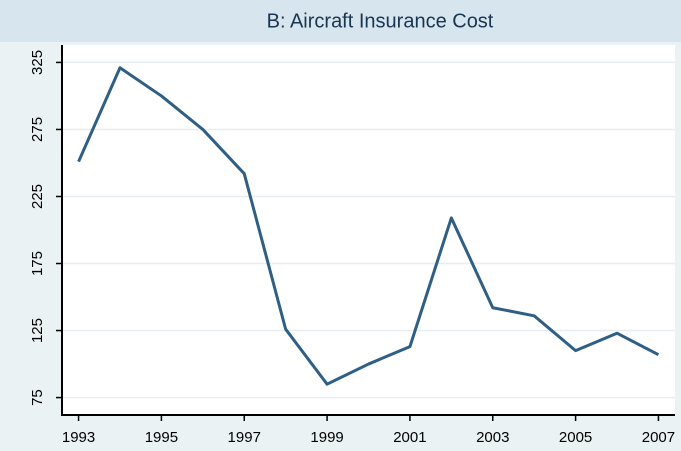 This screenshot has height=451, width=681. I want to click on y-tick-label: 275, so click(37, 129).